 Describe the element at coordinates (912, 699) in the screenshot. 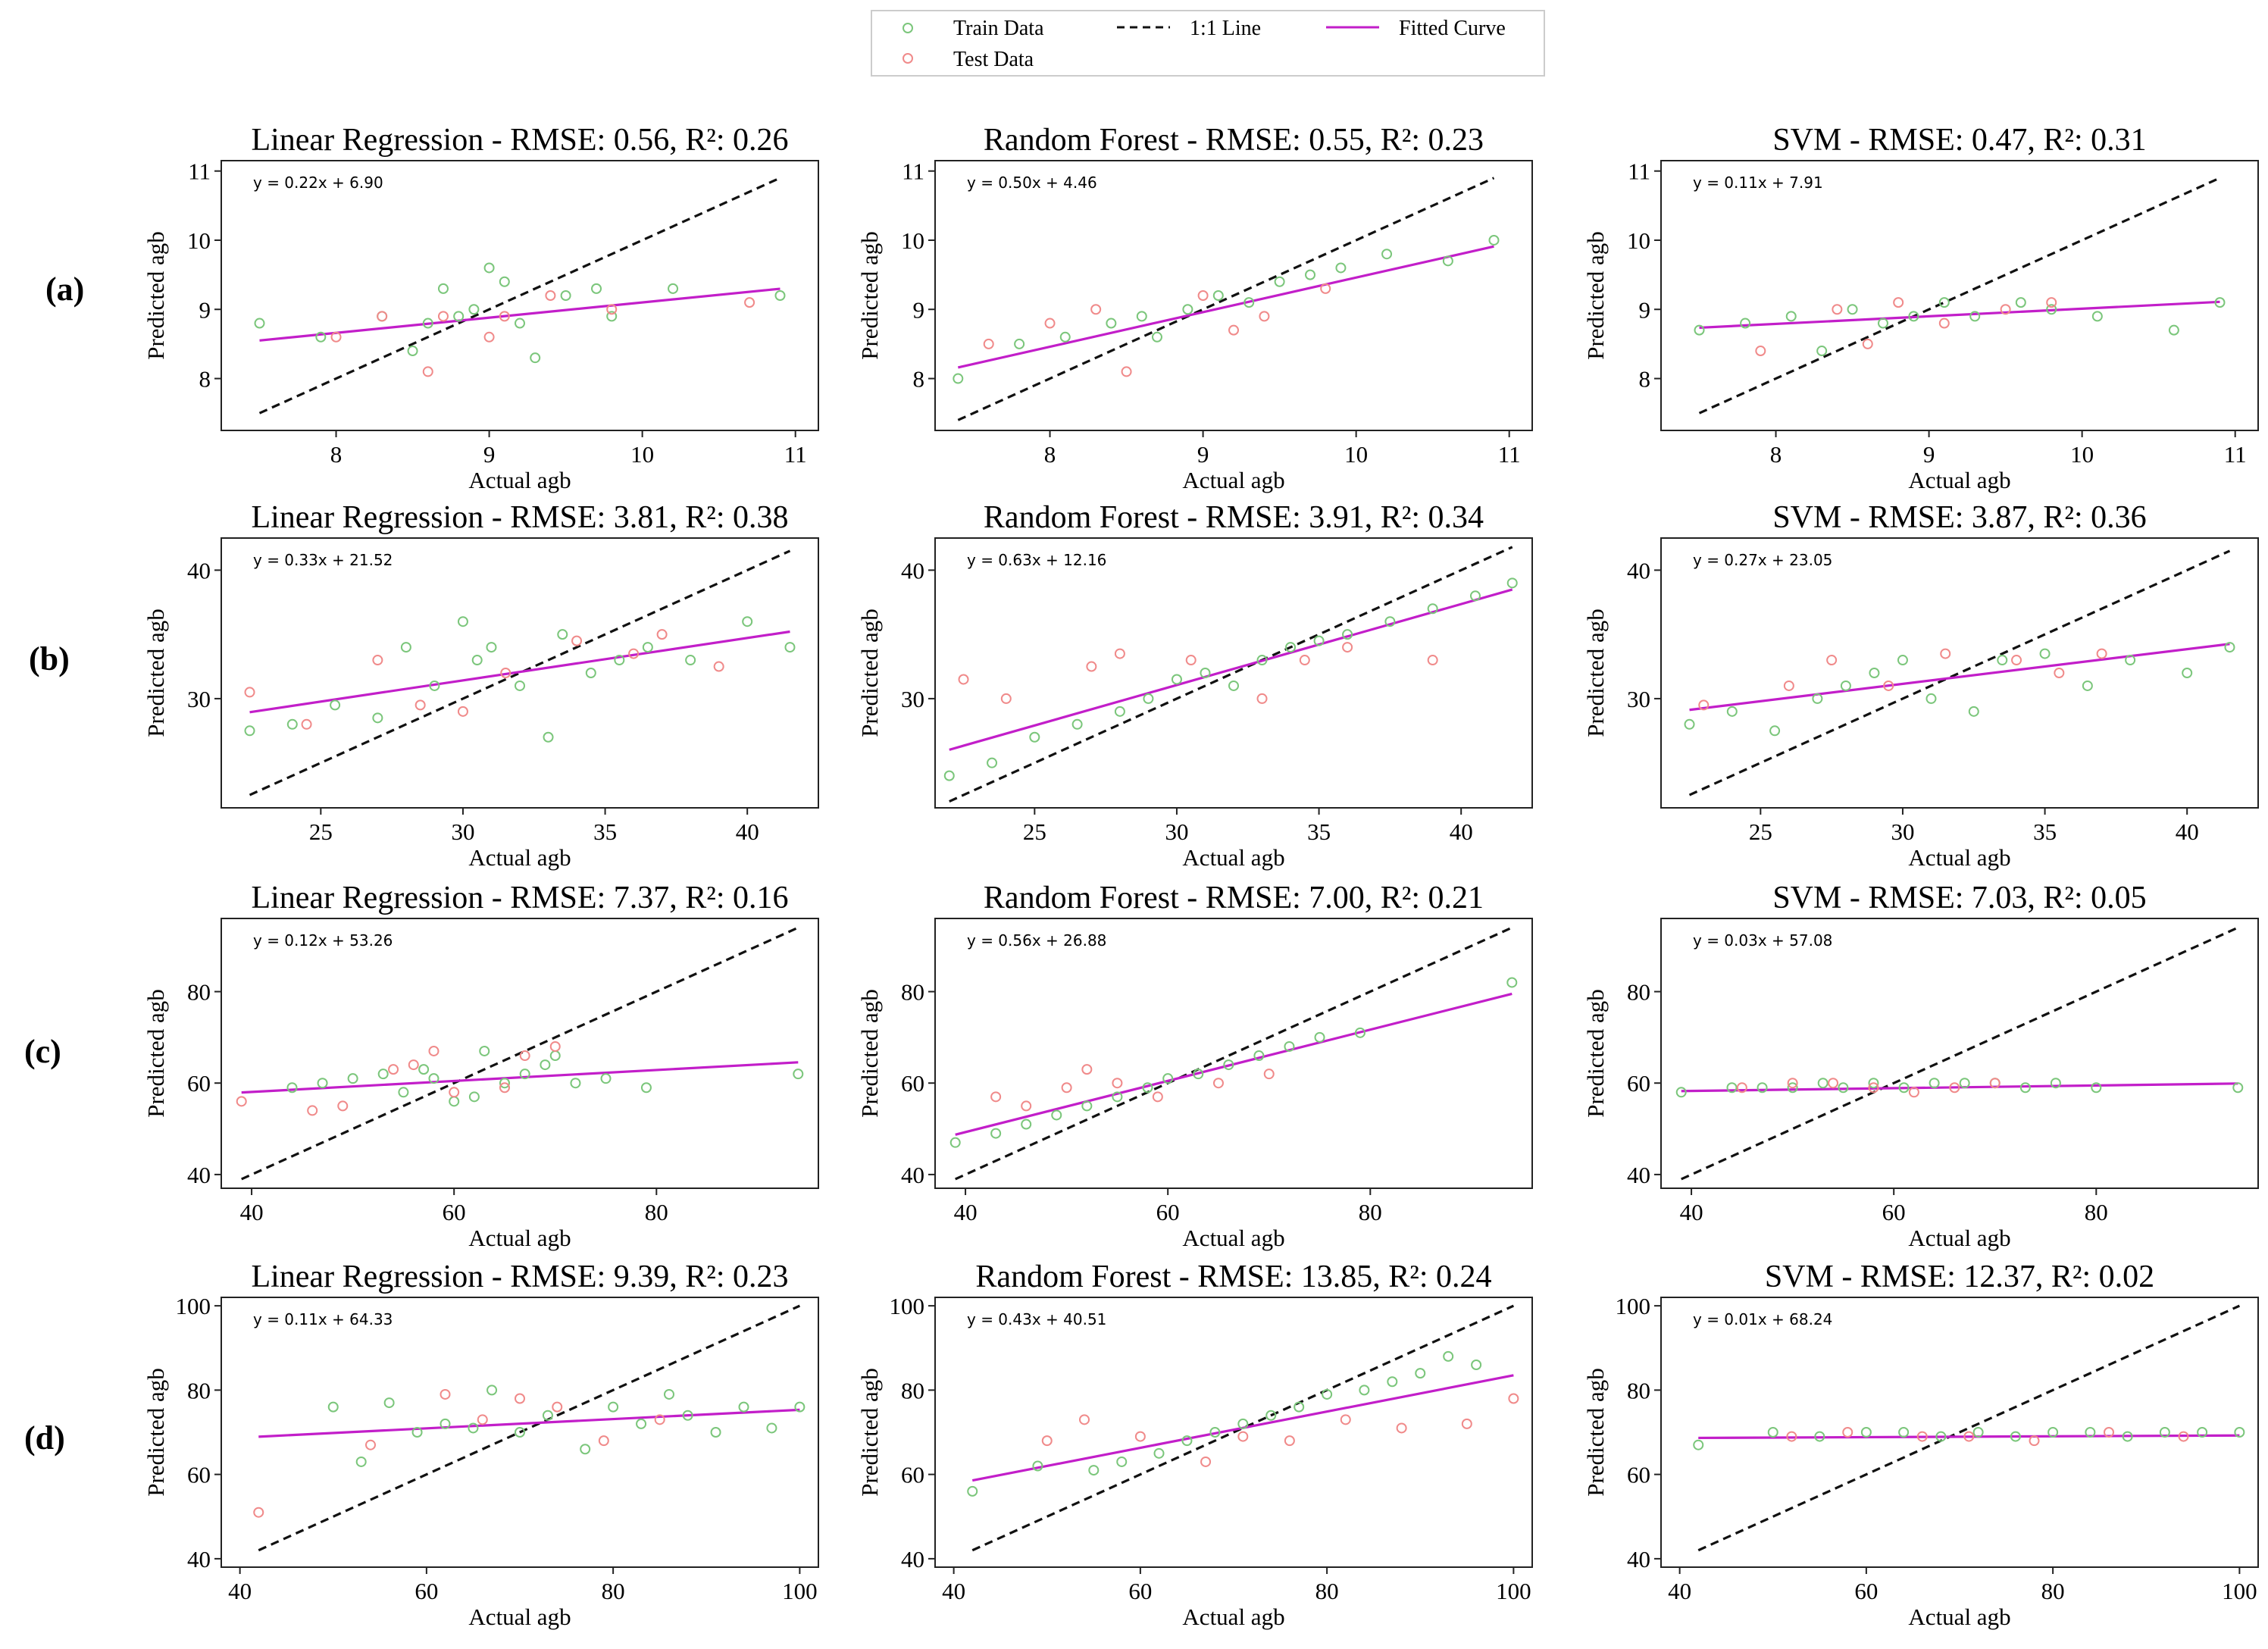

I see `chart-b2-ytick-label-0: 30` at that location.